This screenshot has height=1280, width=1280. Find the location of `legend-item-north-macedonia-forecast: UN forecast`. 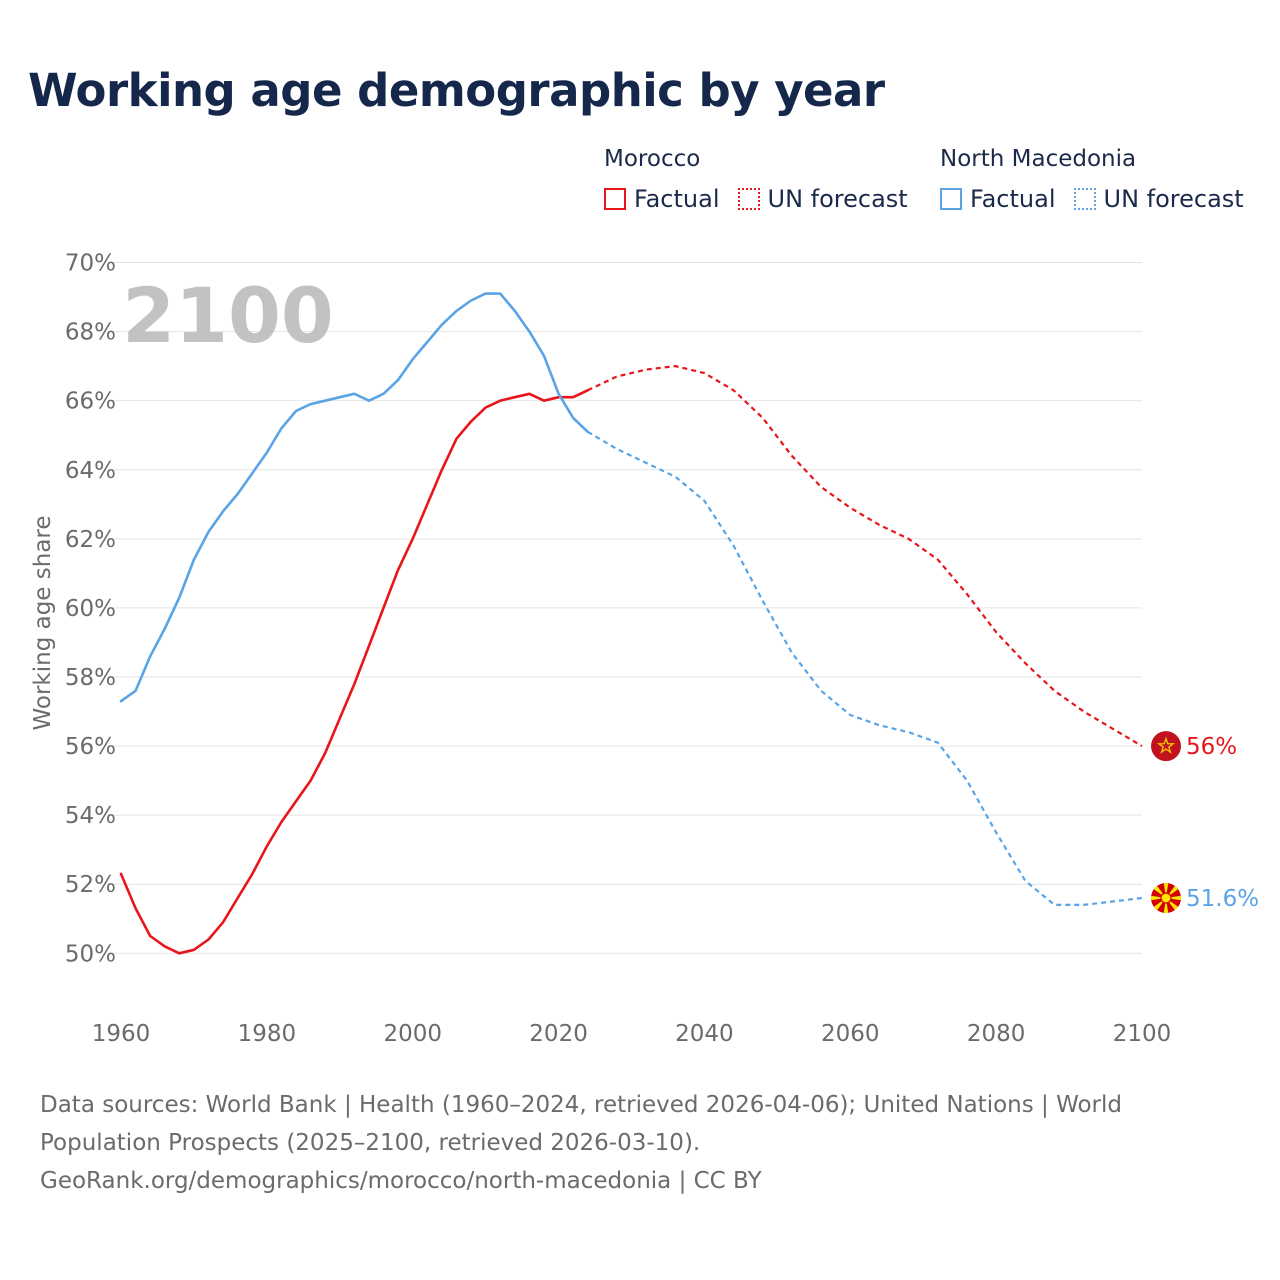

legend-item-north-macedonia-forecast: UN forecast is located at coordinates (1158, 199).